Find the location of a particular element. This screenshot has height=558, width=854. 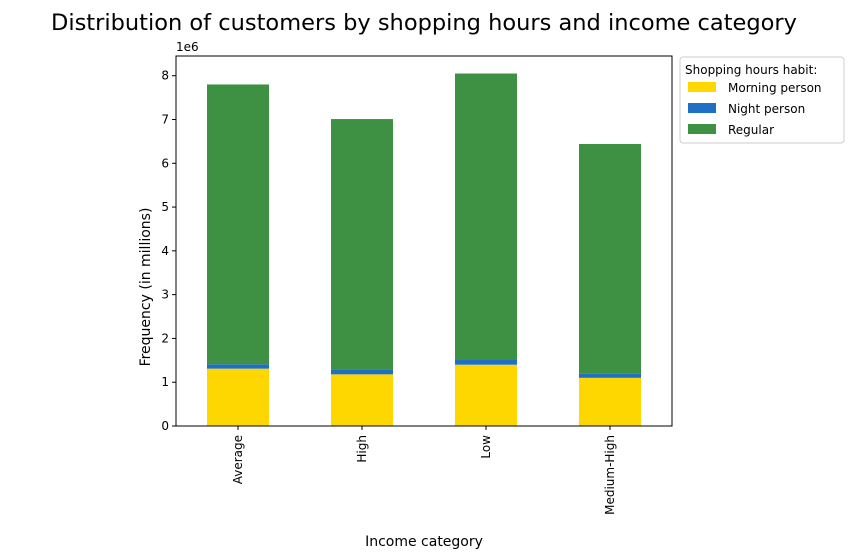

bar-morning-person-average is located at coordinates (238, 397).